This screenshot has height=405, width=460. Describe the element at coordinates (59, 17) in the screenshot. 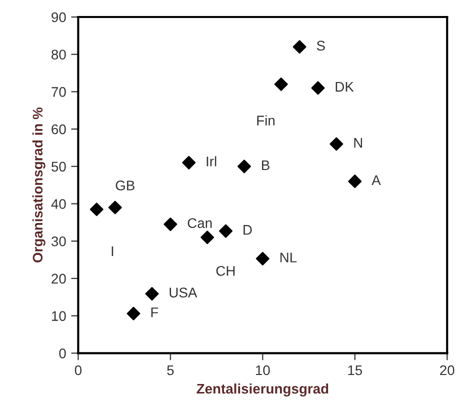

I see `y-tick-label: 90` at that location.